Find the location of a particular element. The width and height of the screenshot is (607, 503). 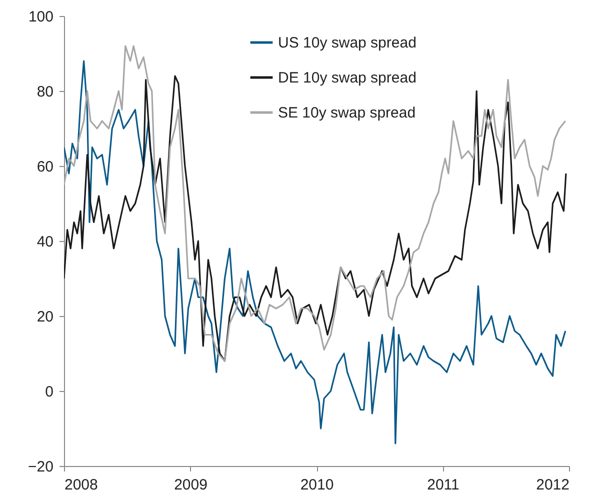

x-tick-label: 2010 is located at coordinates (317, 485).